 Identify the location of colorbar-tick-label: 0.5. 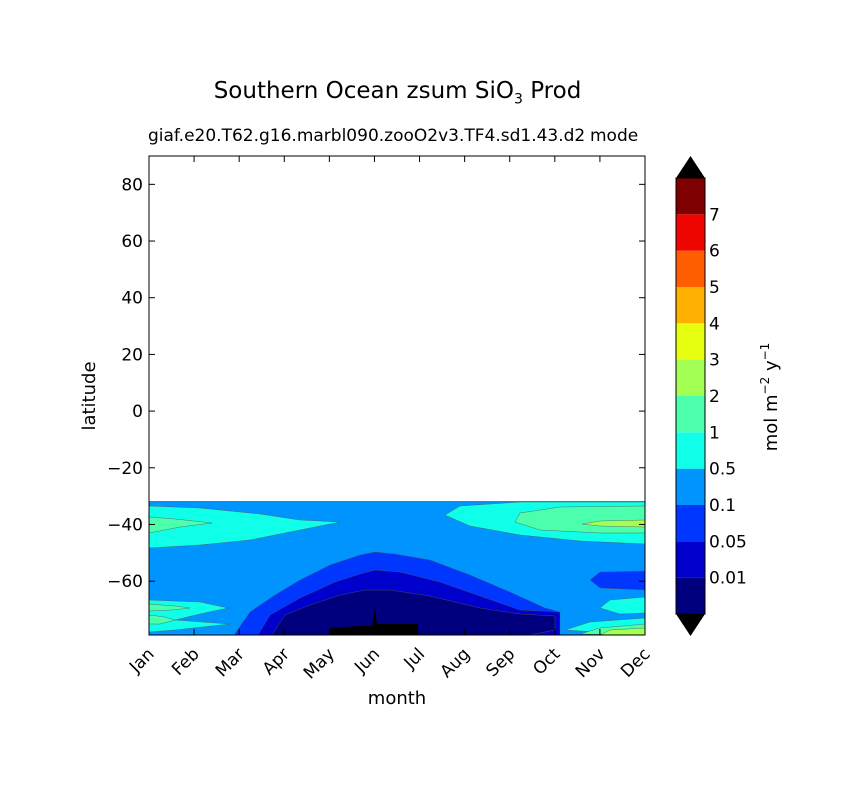
(722, 470).